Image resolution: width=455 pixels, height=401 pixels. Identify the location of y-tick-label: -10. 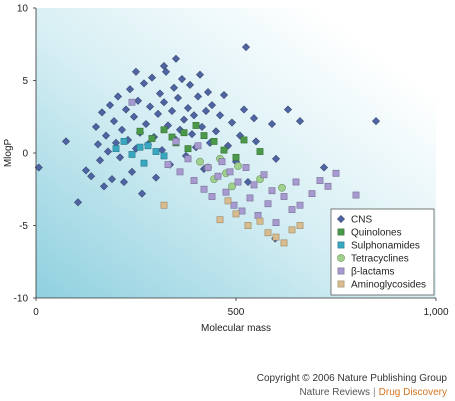
(21, 299).